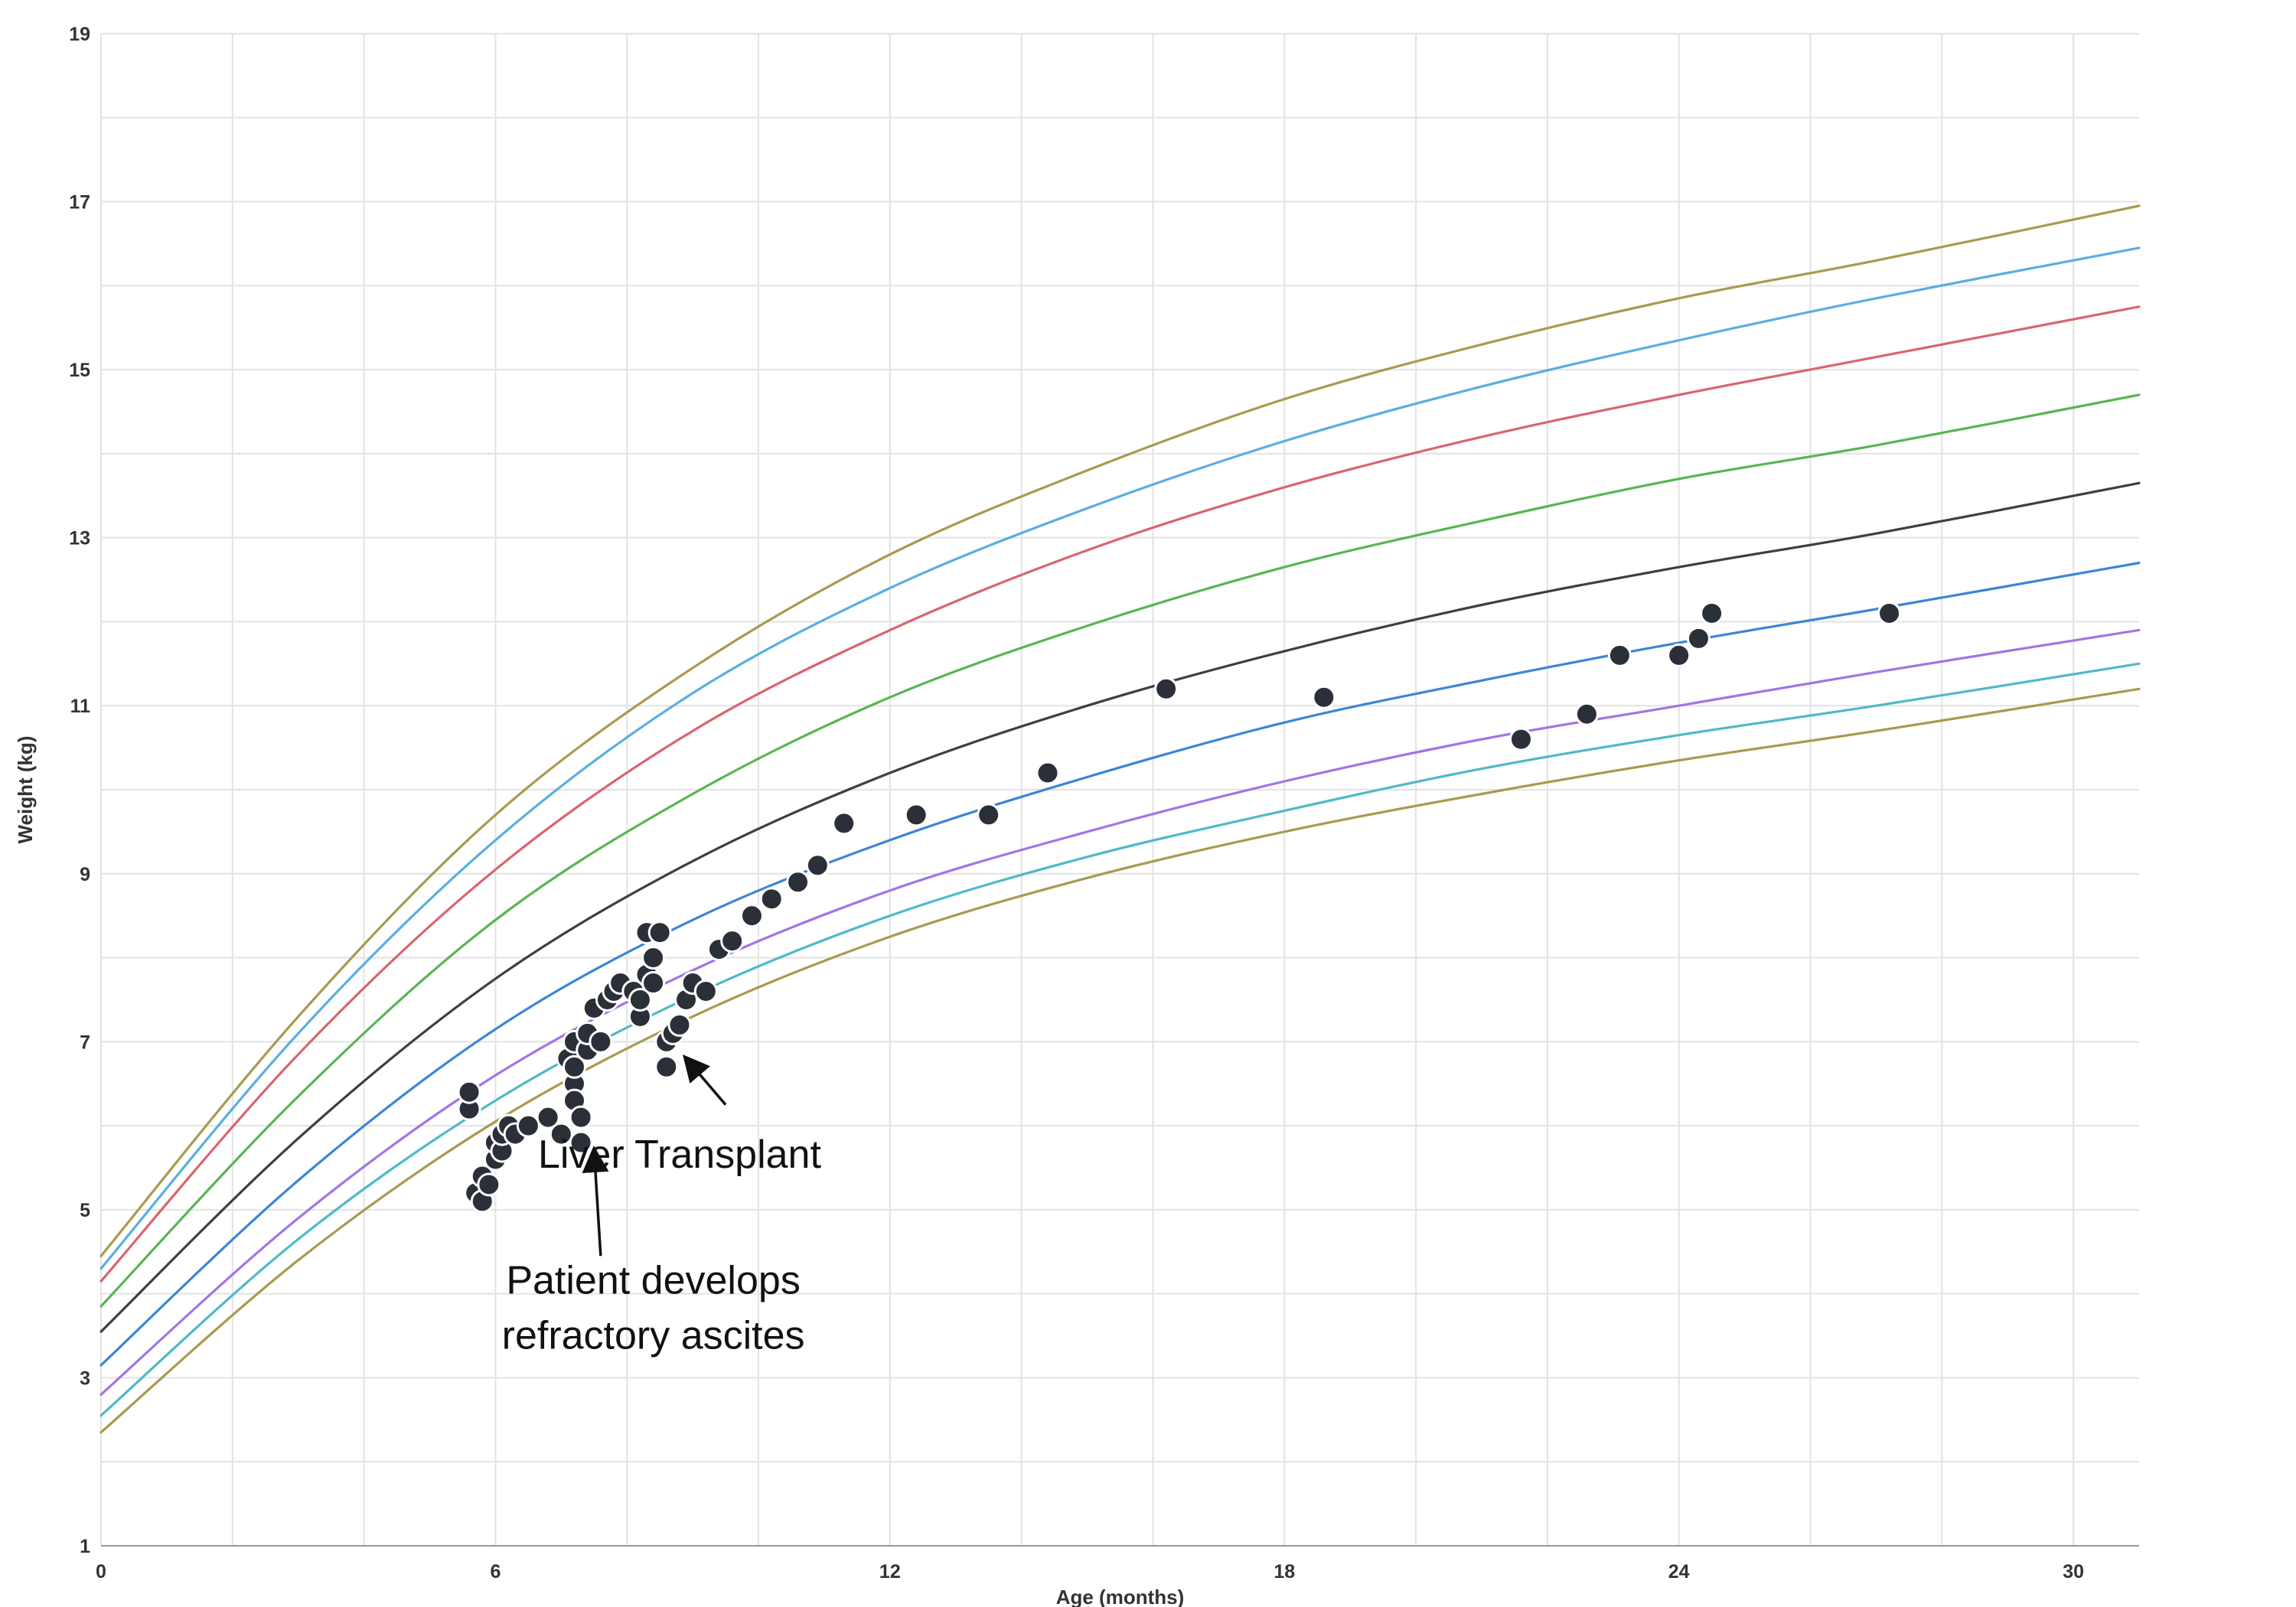 The width and height of the screenshot is (2296, 1607). I want to click on annotation-label: refractory ascites, so click(653, 1336).